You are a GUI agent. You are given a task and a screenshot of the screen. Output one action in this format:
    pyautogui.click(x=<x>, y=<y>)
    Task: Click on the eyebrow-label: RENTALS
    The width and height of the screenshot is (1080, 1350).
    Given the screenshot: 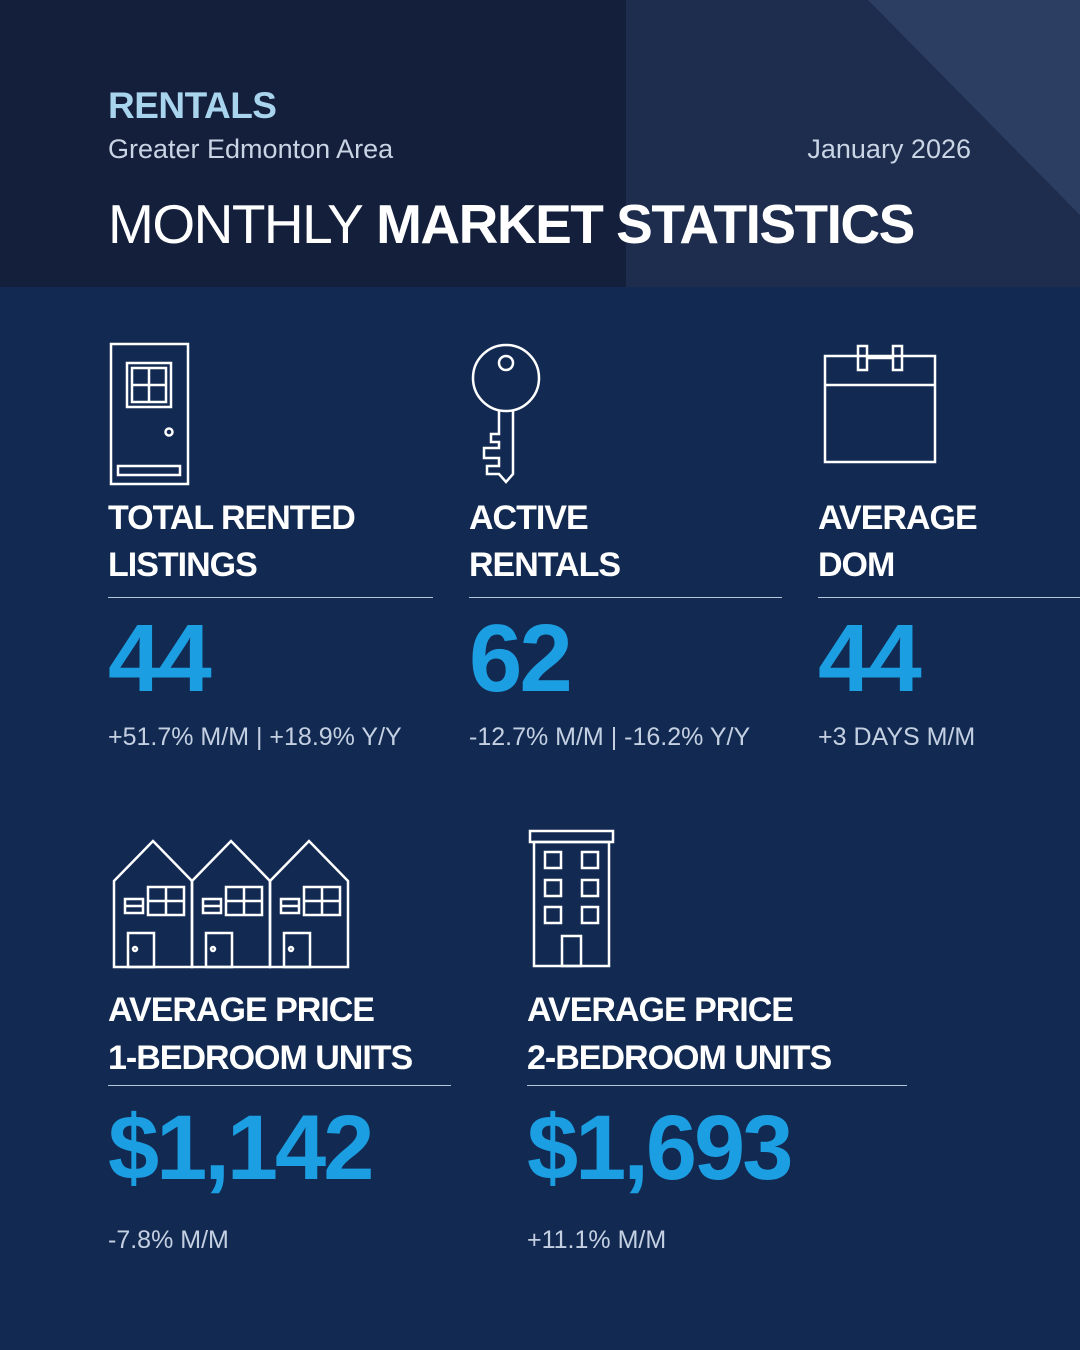 What is the action you would take?
    pyautogui.click(x=192, y=105)
    